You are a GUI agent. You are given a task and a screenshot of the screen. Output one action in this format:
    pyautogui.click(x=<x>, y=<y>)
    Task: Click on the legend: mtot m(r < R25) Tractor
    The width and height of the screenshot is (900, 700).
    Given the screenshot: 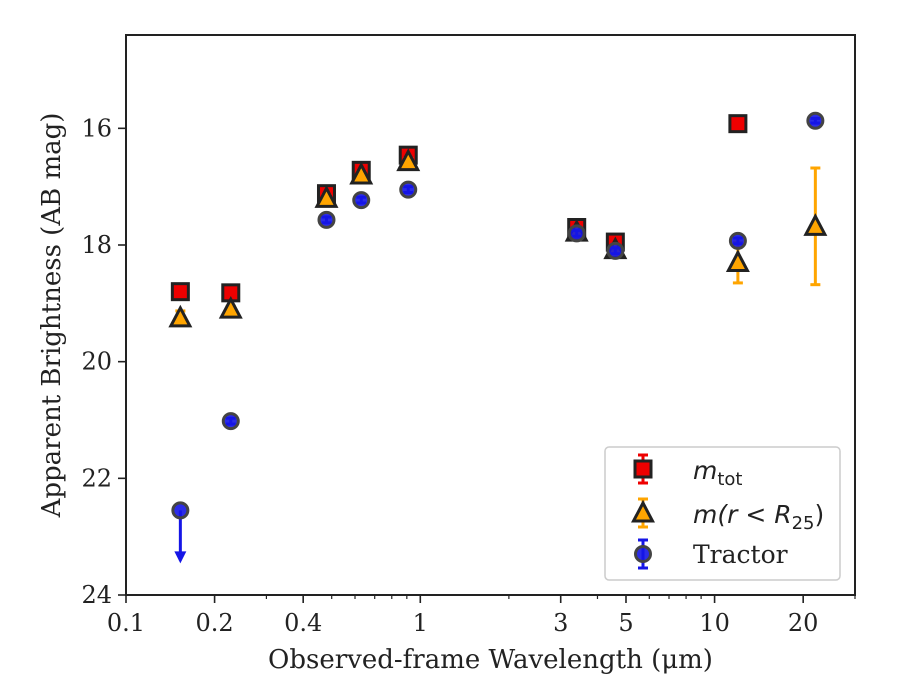 What is the action you would take?
    pyautogui.click(x=722, y=513)
    